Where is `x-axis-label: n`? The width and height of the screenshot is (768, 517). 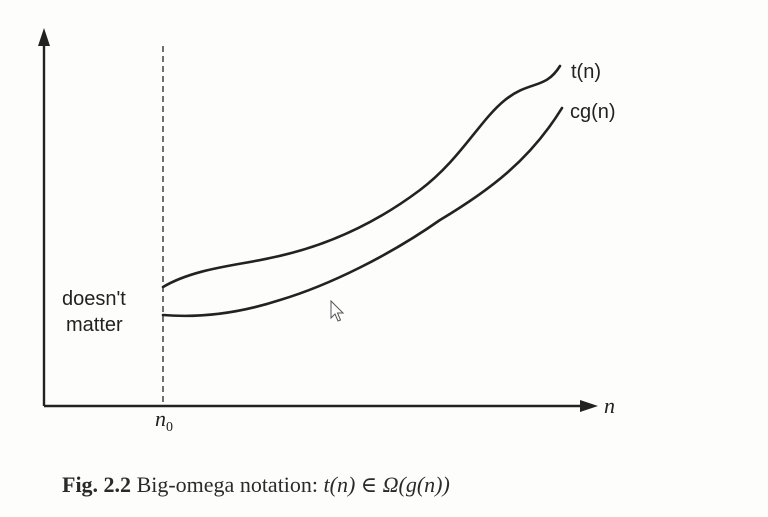
x-axis-label: n is located at coordinates (609, 405).